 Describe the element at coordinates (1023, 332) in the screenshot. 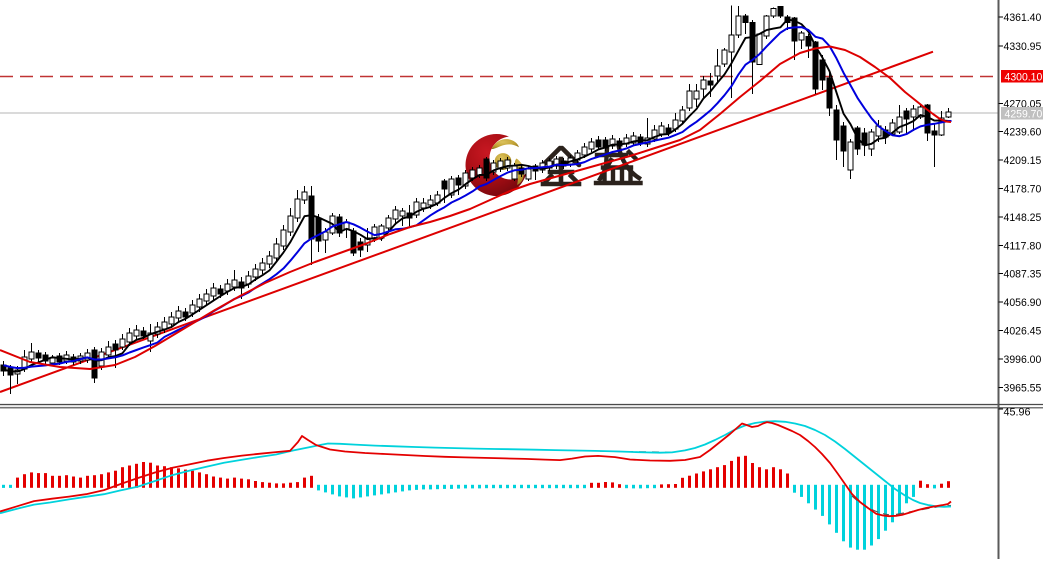

I see `svg-text: 4026.45` at that location.